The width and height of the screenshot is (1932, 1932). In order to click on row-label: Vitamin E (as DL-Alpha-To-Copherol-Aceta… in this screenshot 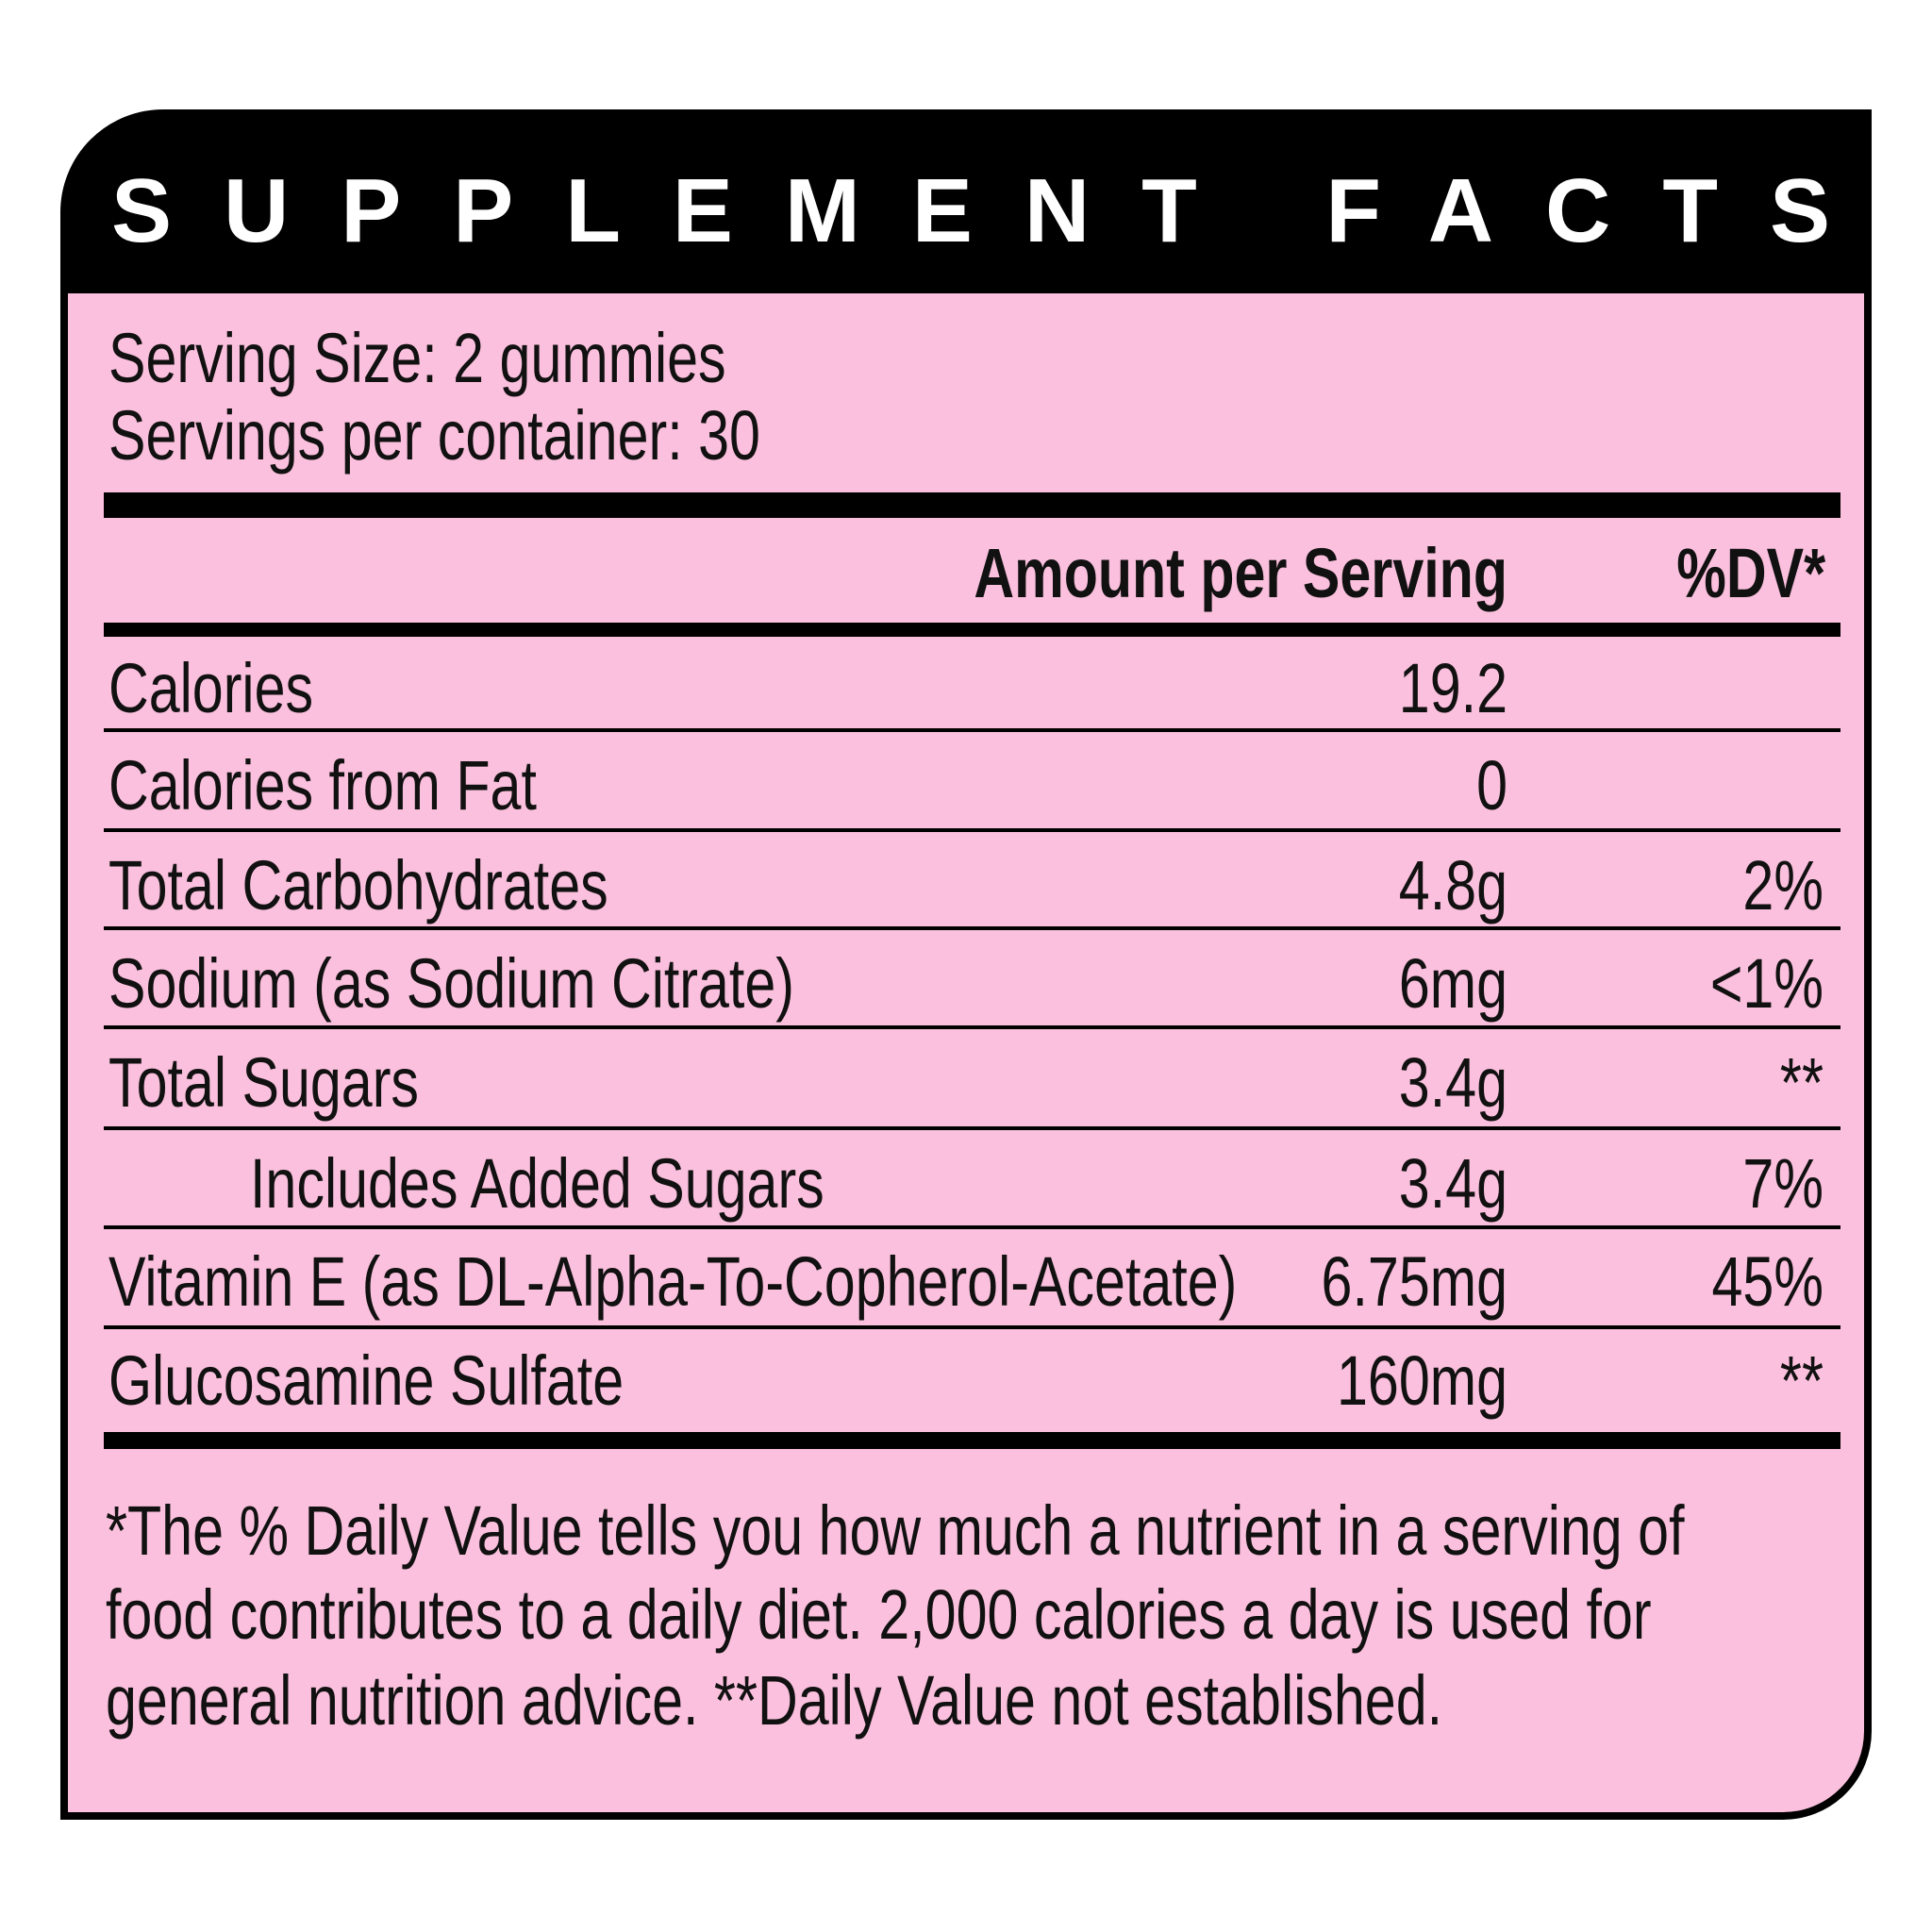, I will do `click(672, 1282)`.